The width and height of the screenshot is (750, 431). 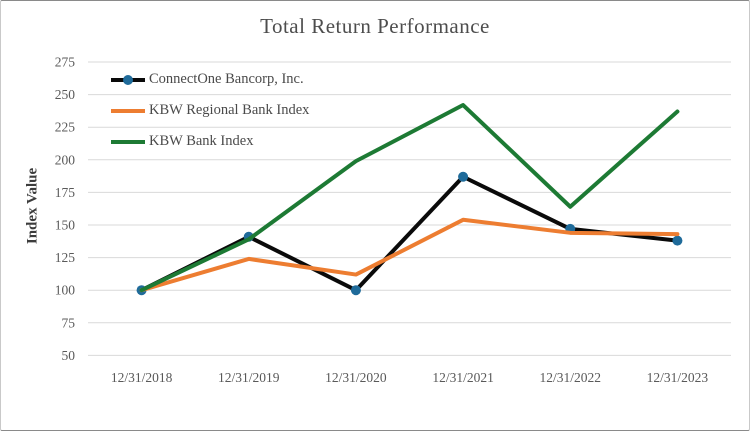 I want to click on legend-item-kbw-regional: KBW Regional Bank Index, so click(x=210, y=110).